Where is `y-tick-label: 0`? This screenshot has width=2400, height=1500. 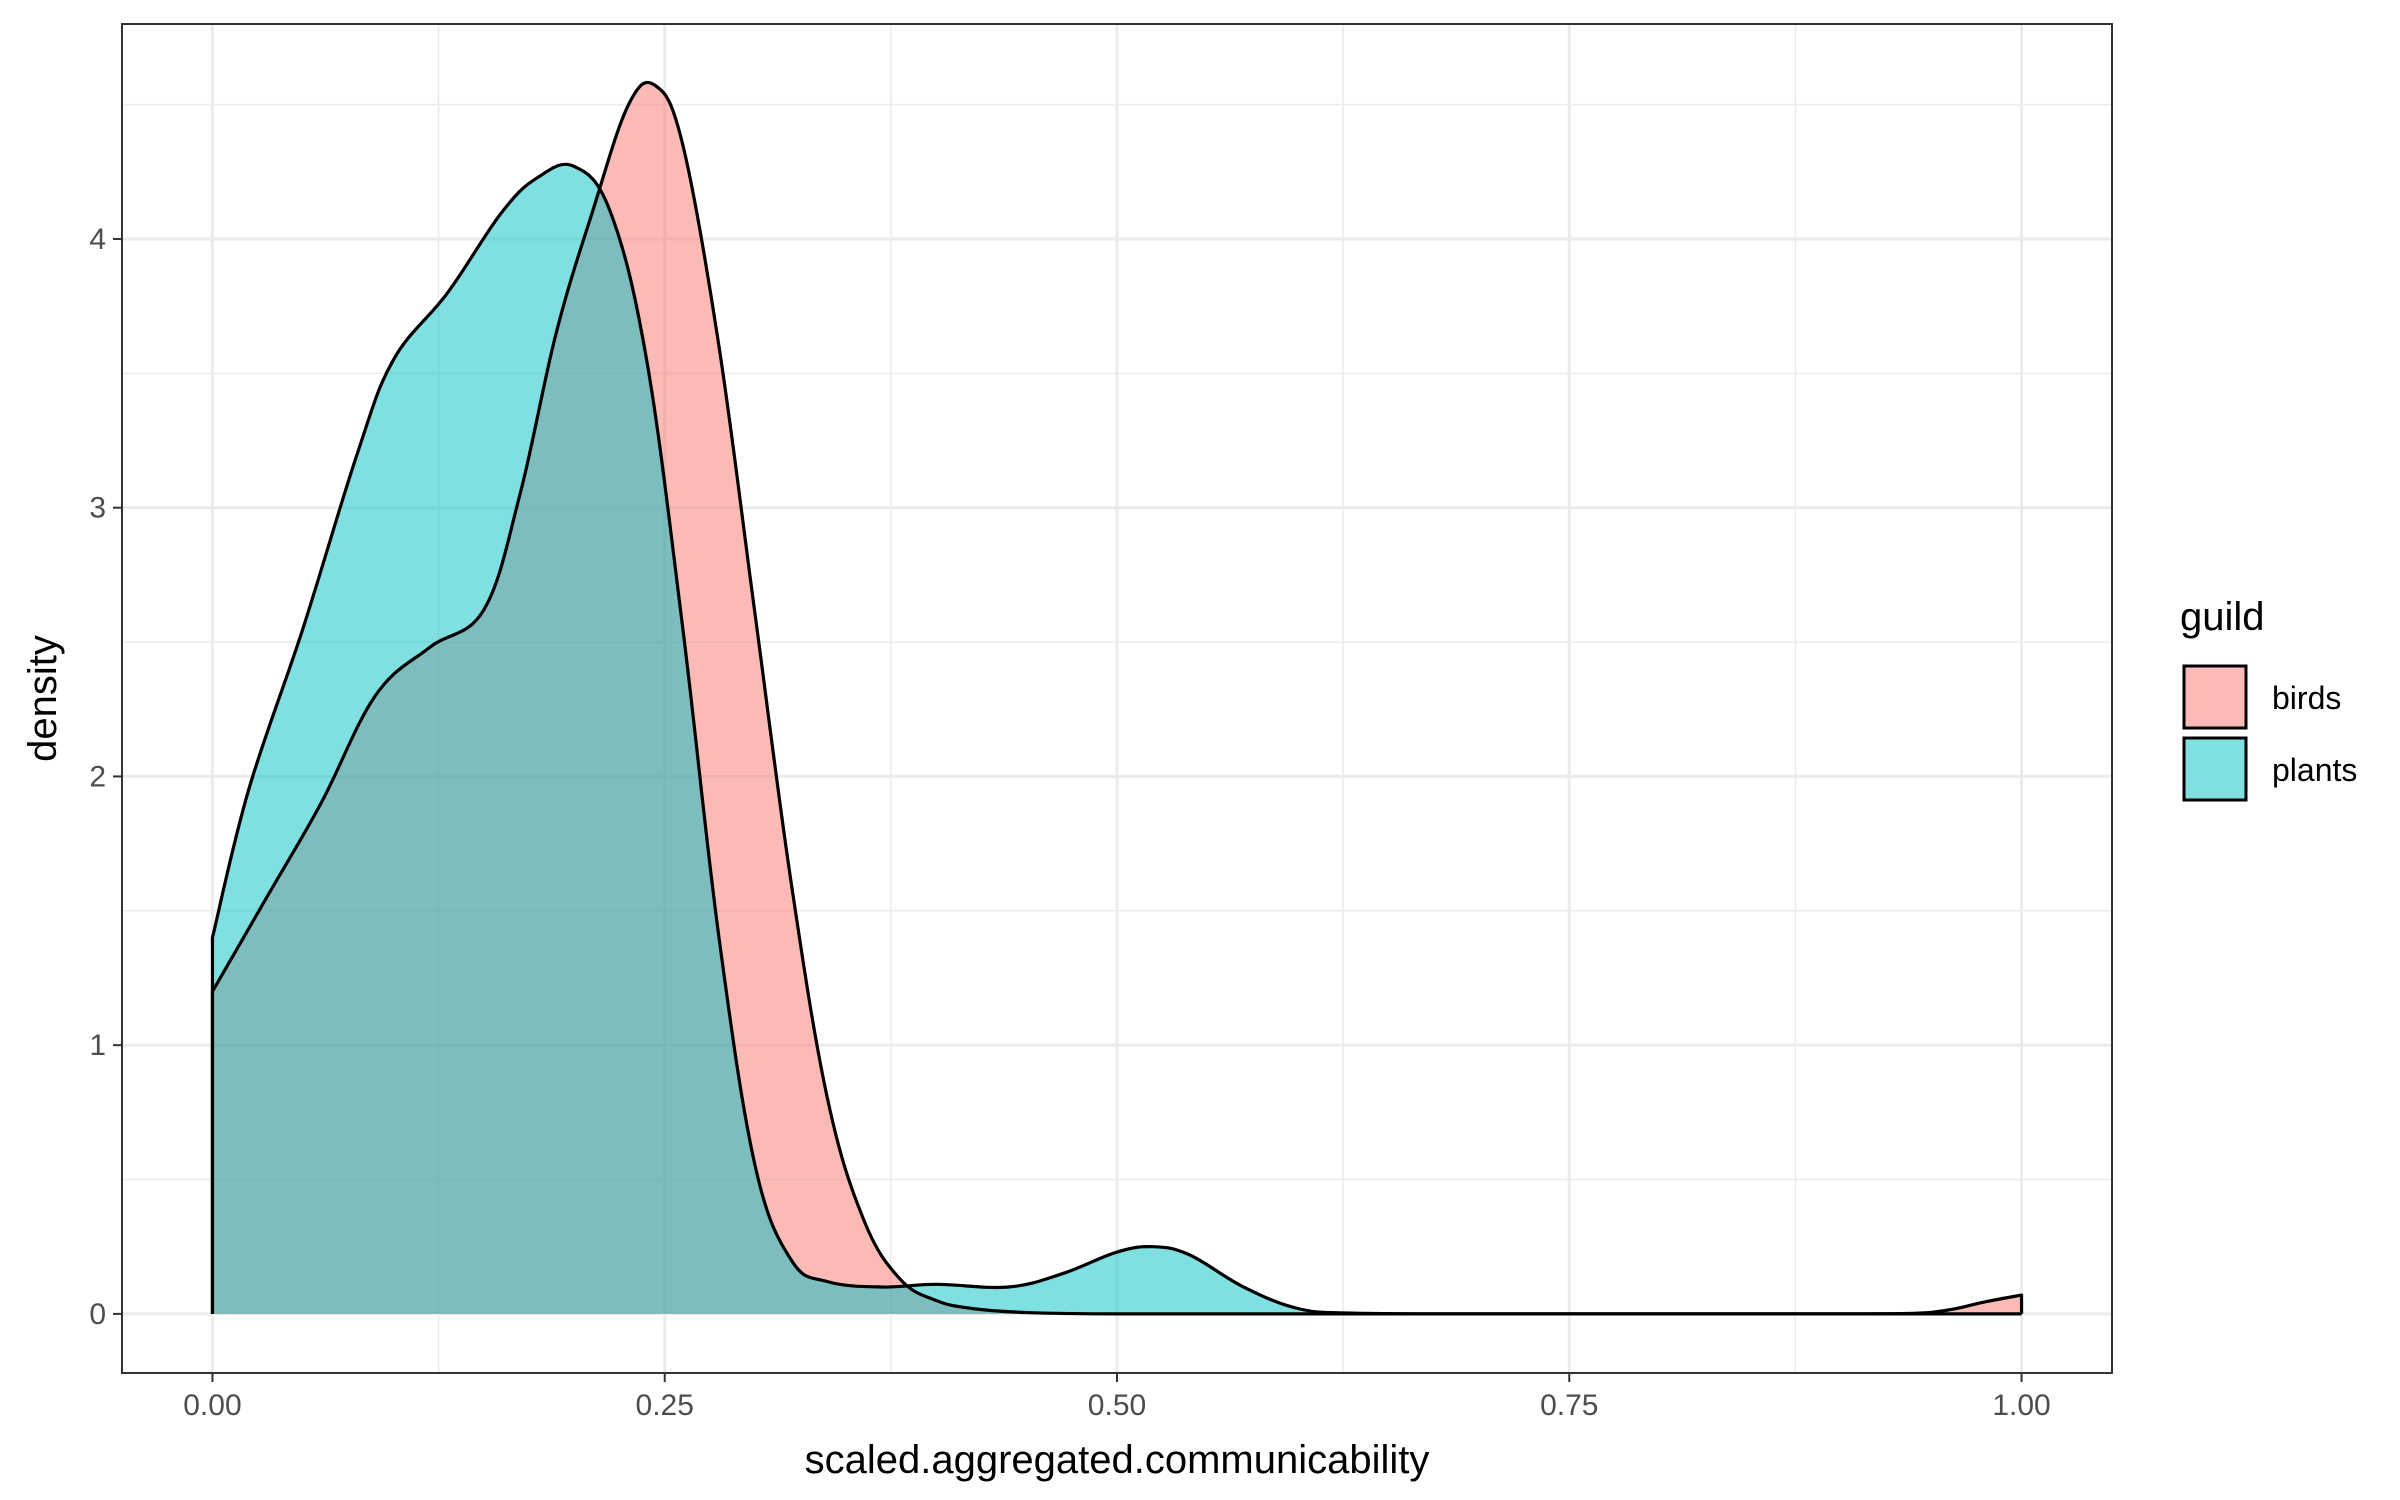 y-tick-label: 0 is located at coordinates (97, 1314).